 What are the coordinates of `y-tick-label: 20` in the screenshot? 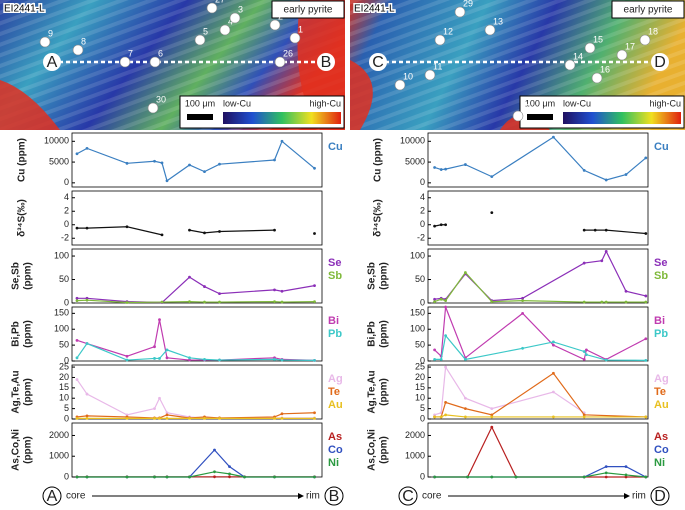 It's located at (420, 377).